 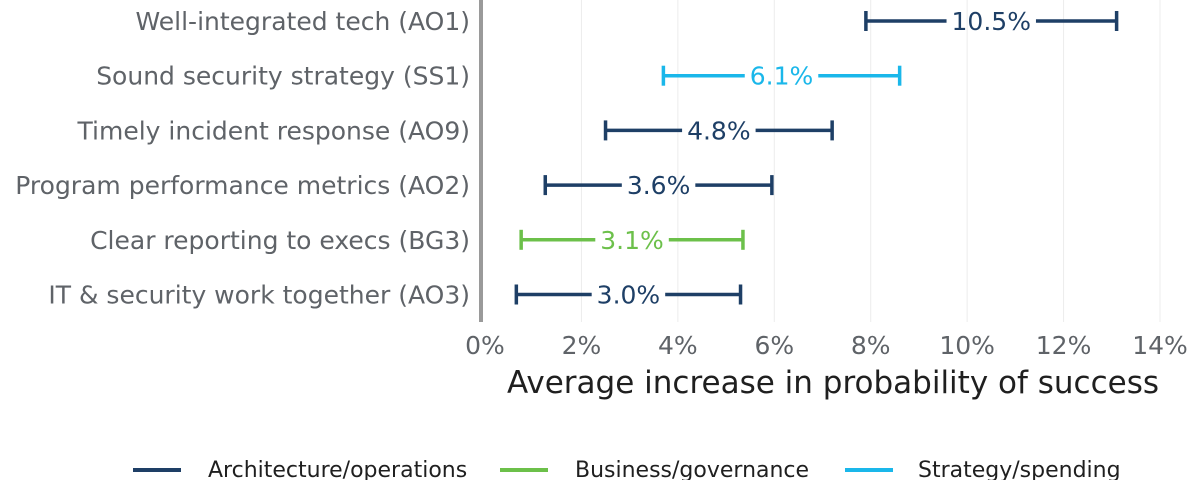 I want to click on legend-label: Architecture/operations, so click(x=337, y=469).